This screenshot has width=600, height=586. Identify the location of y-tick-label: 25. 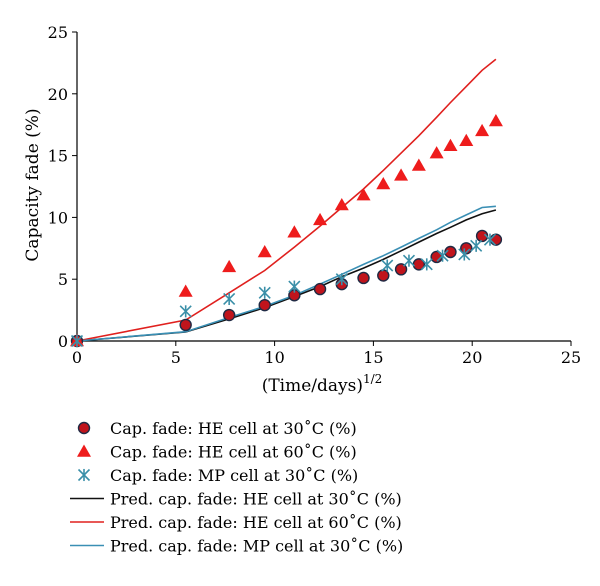
(58, 32).